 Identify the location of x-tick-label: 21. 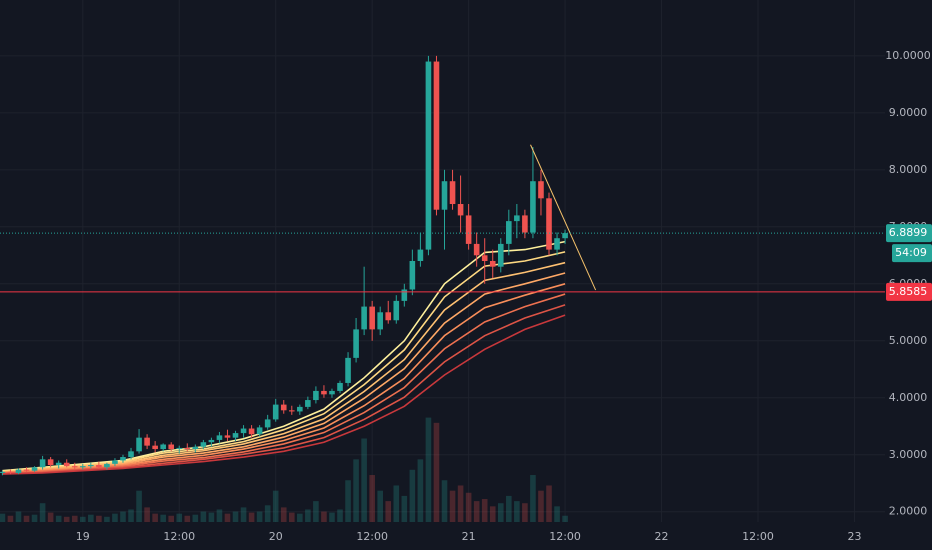
(469, 536).